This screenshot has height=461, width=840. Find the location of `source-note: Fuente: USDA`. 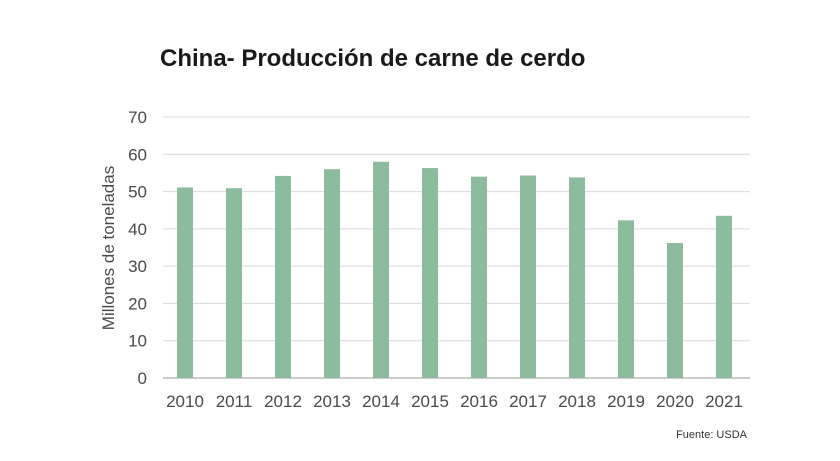

source-note: Fuente: USDA is located at coordinates (712, 435).